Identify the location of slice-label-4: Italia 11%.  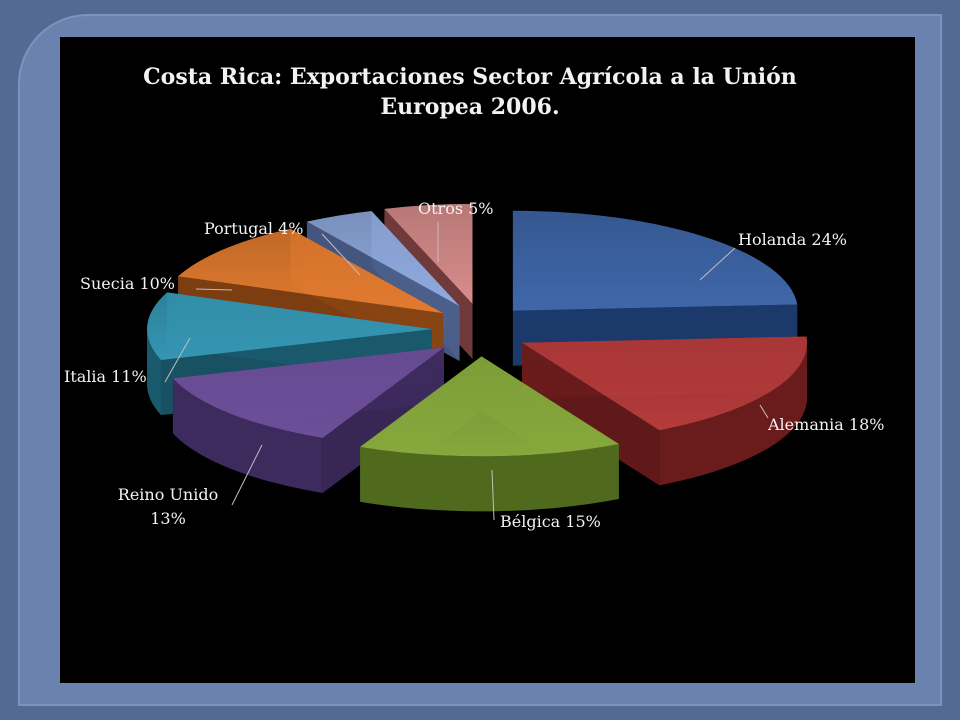
(105, 376).